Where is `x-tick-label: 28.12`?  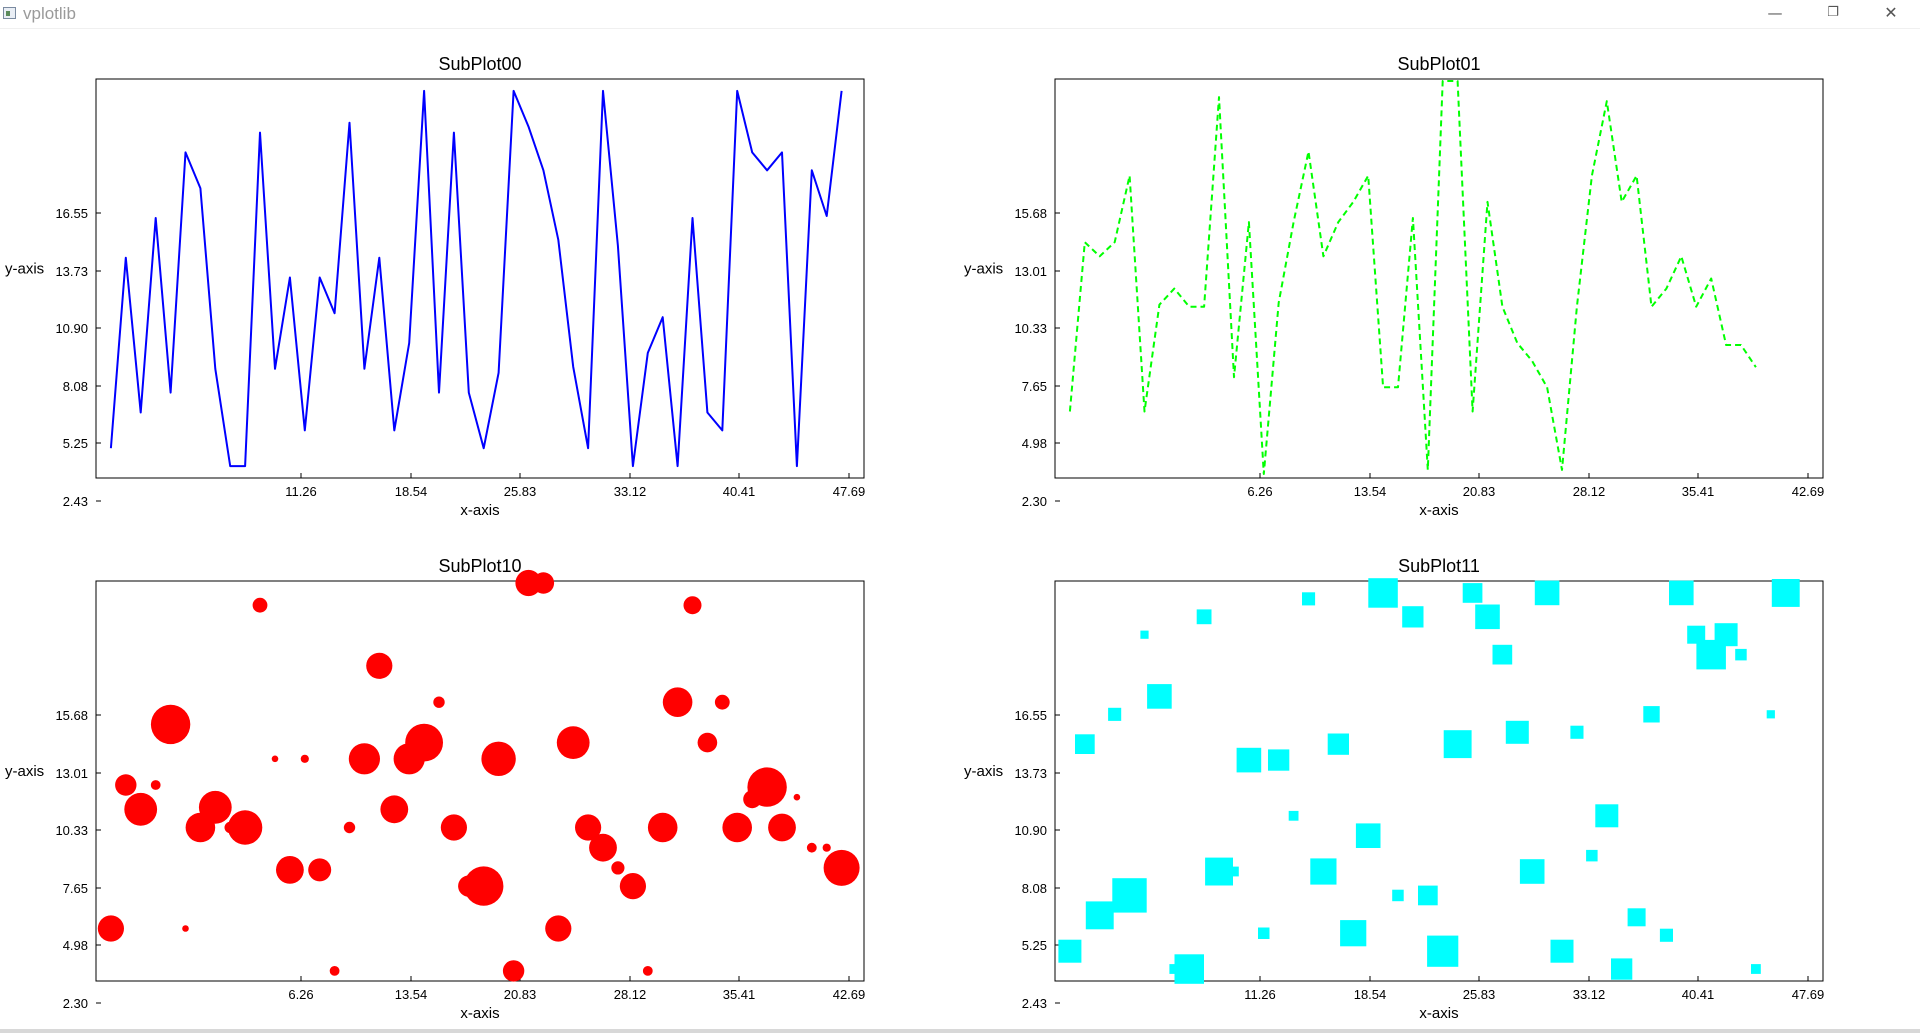
x-tick-label: 28.12 is located at coordinates (1589, 491).